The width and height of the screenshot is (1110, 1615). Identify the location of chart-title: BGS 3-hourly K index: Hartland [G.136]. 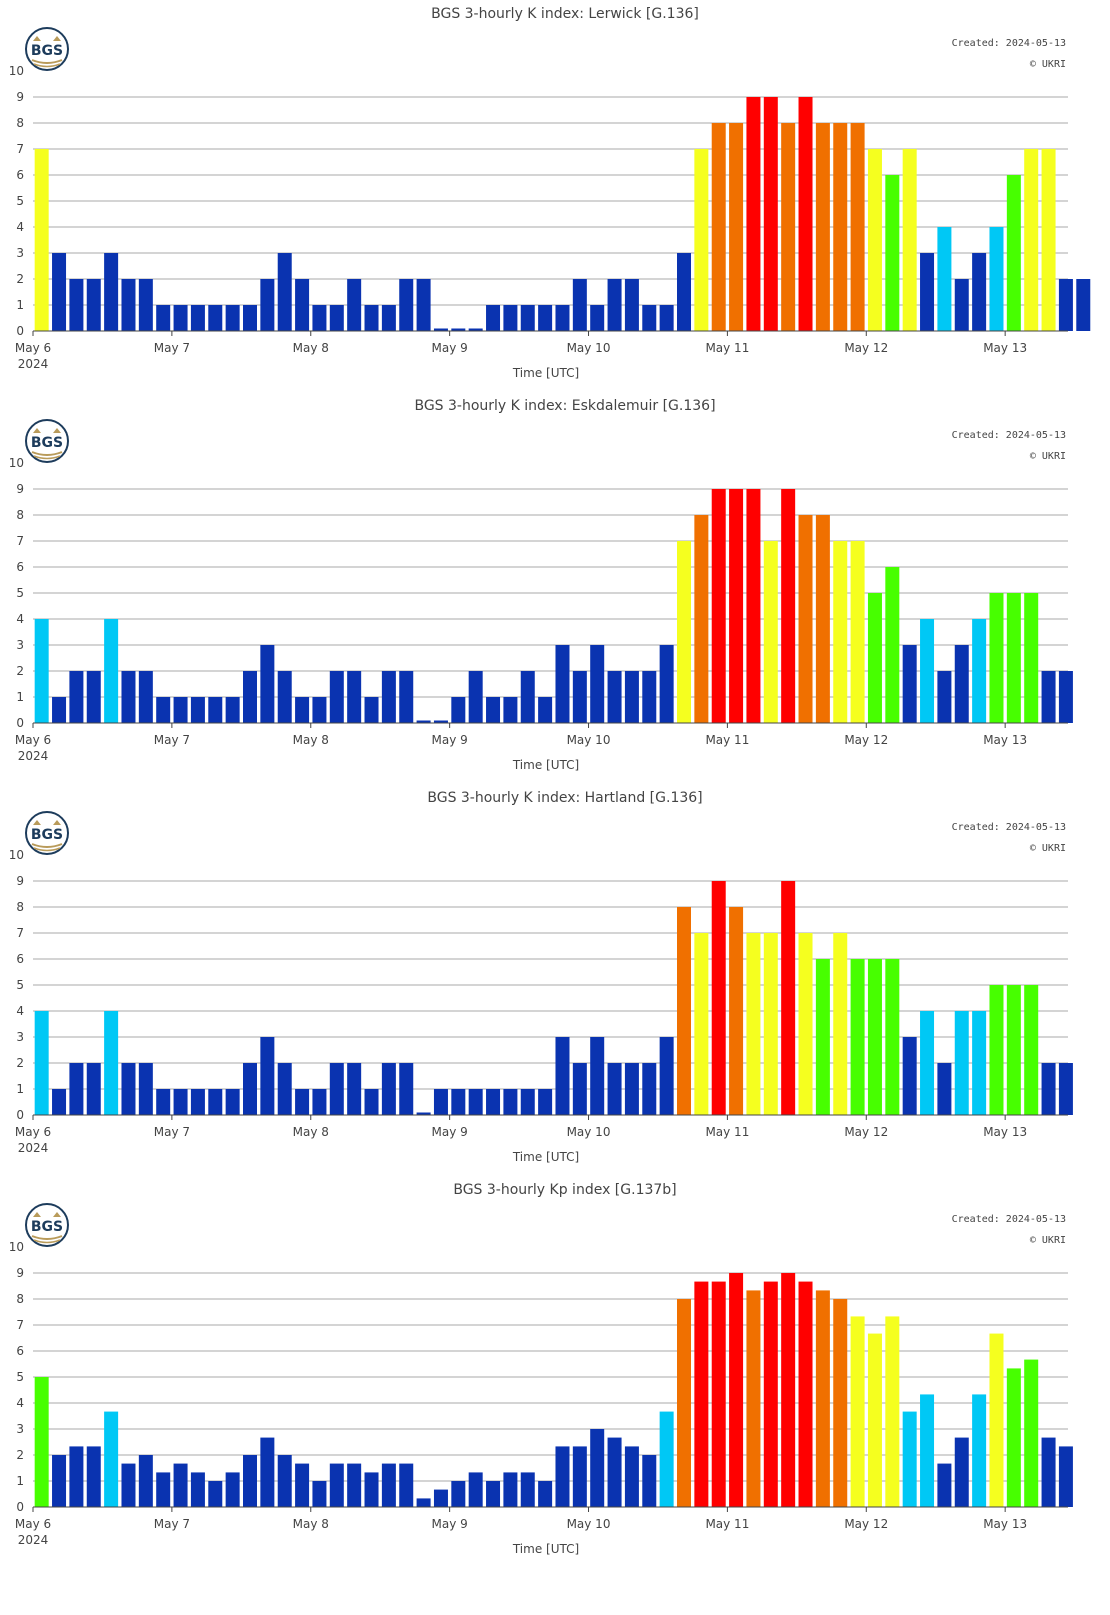
(564, 798).